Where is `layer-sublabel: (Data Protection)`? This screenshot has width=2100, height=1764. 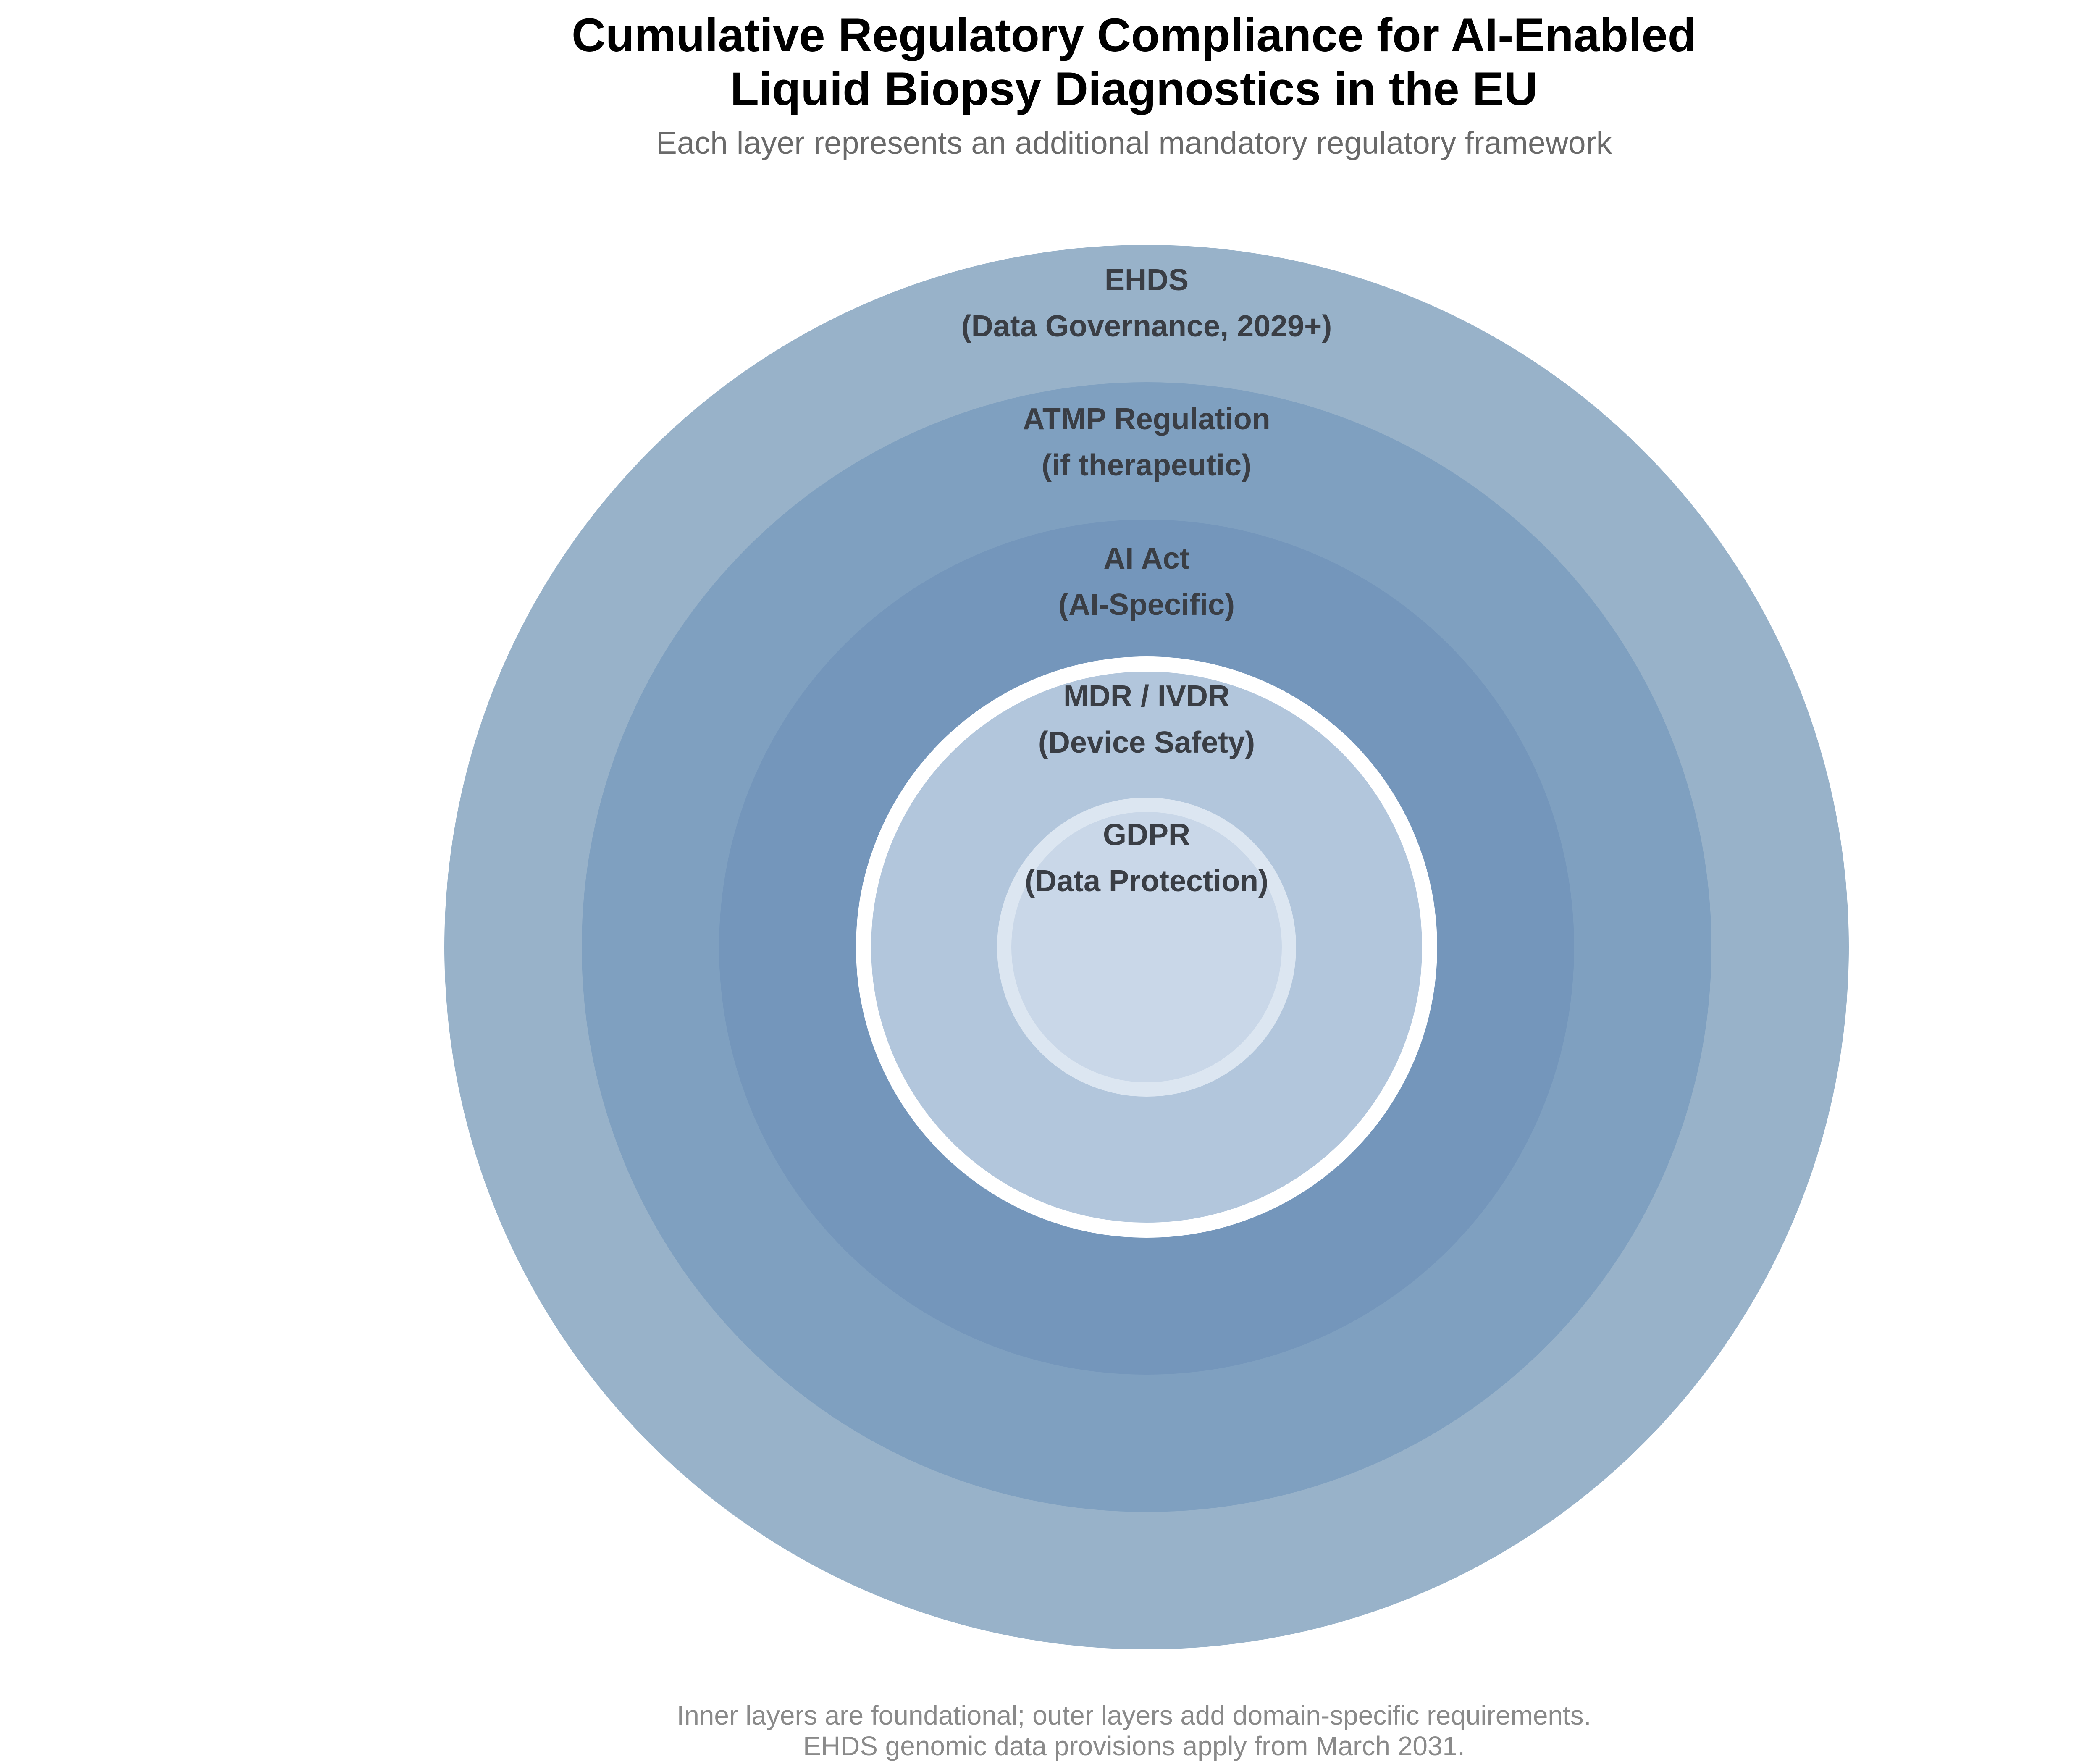 layer-sublabel: (Data Protection) is located at coordinates (1146, 881).